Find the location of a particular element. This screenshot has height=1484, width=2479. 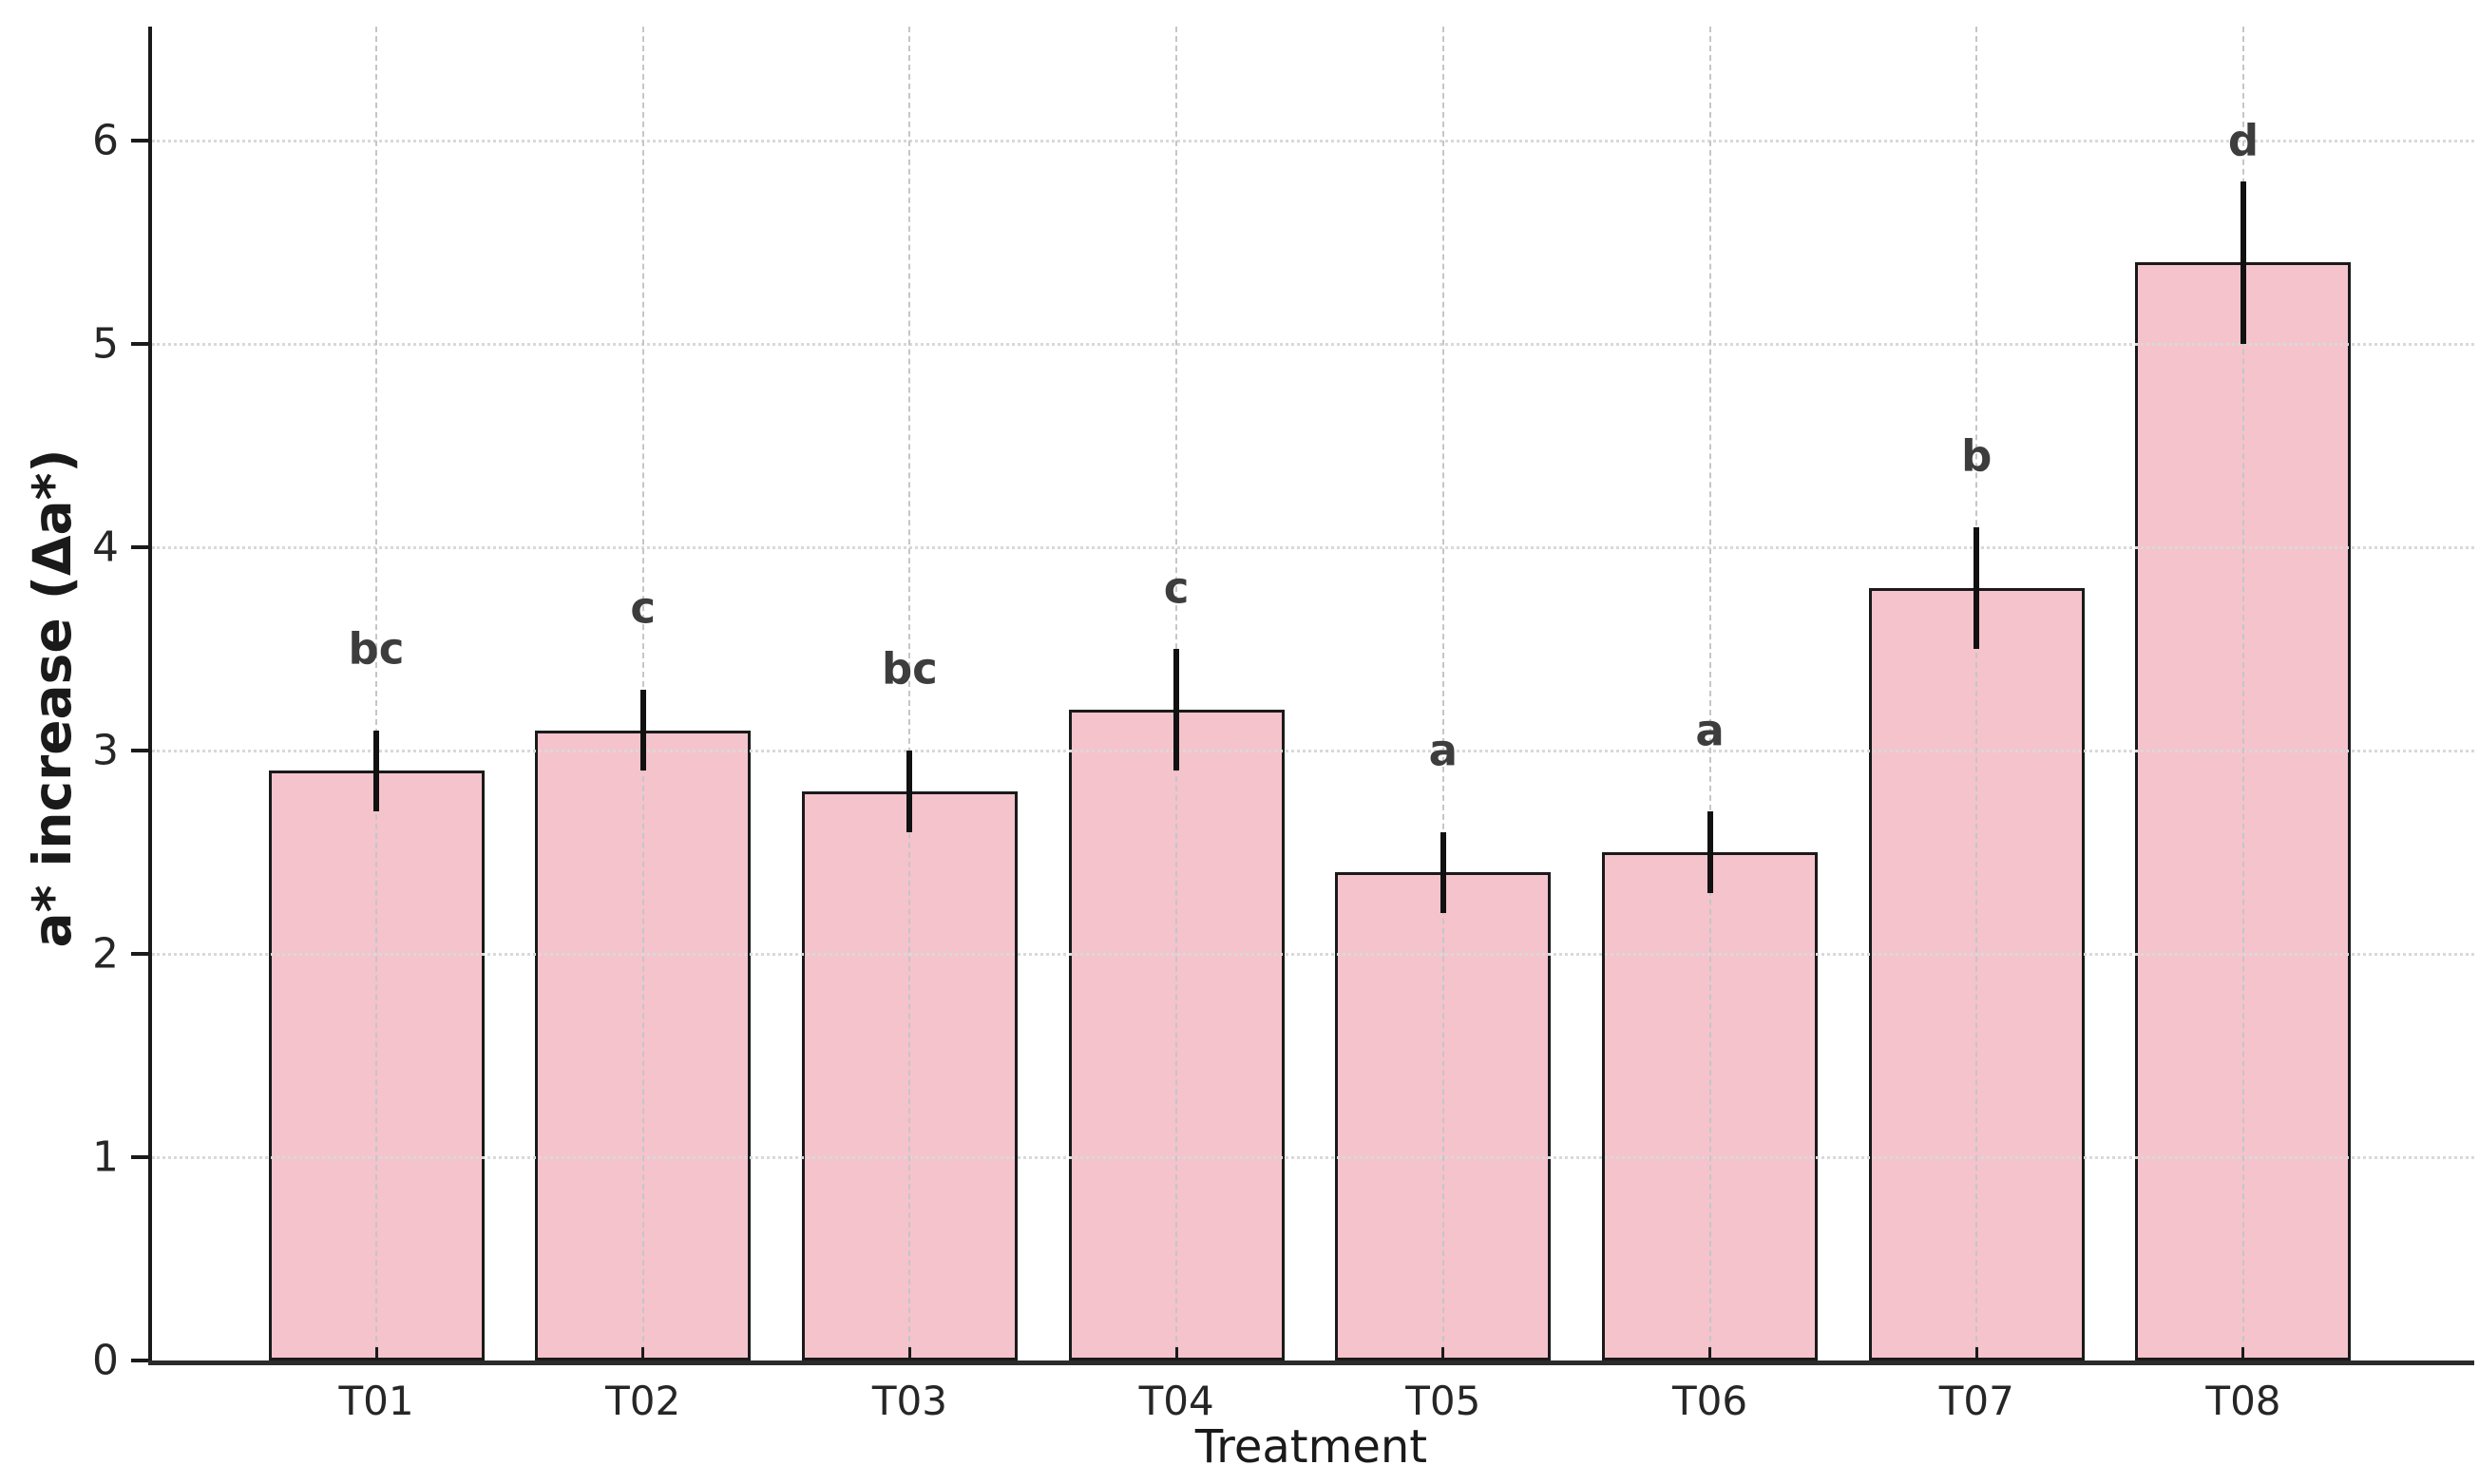

x-axis-title: Treatment is located at coordinates (1311, 1447).